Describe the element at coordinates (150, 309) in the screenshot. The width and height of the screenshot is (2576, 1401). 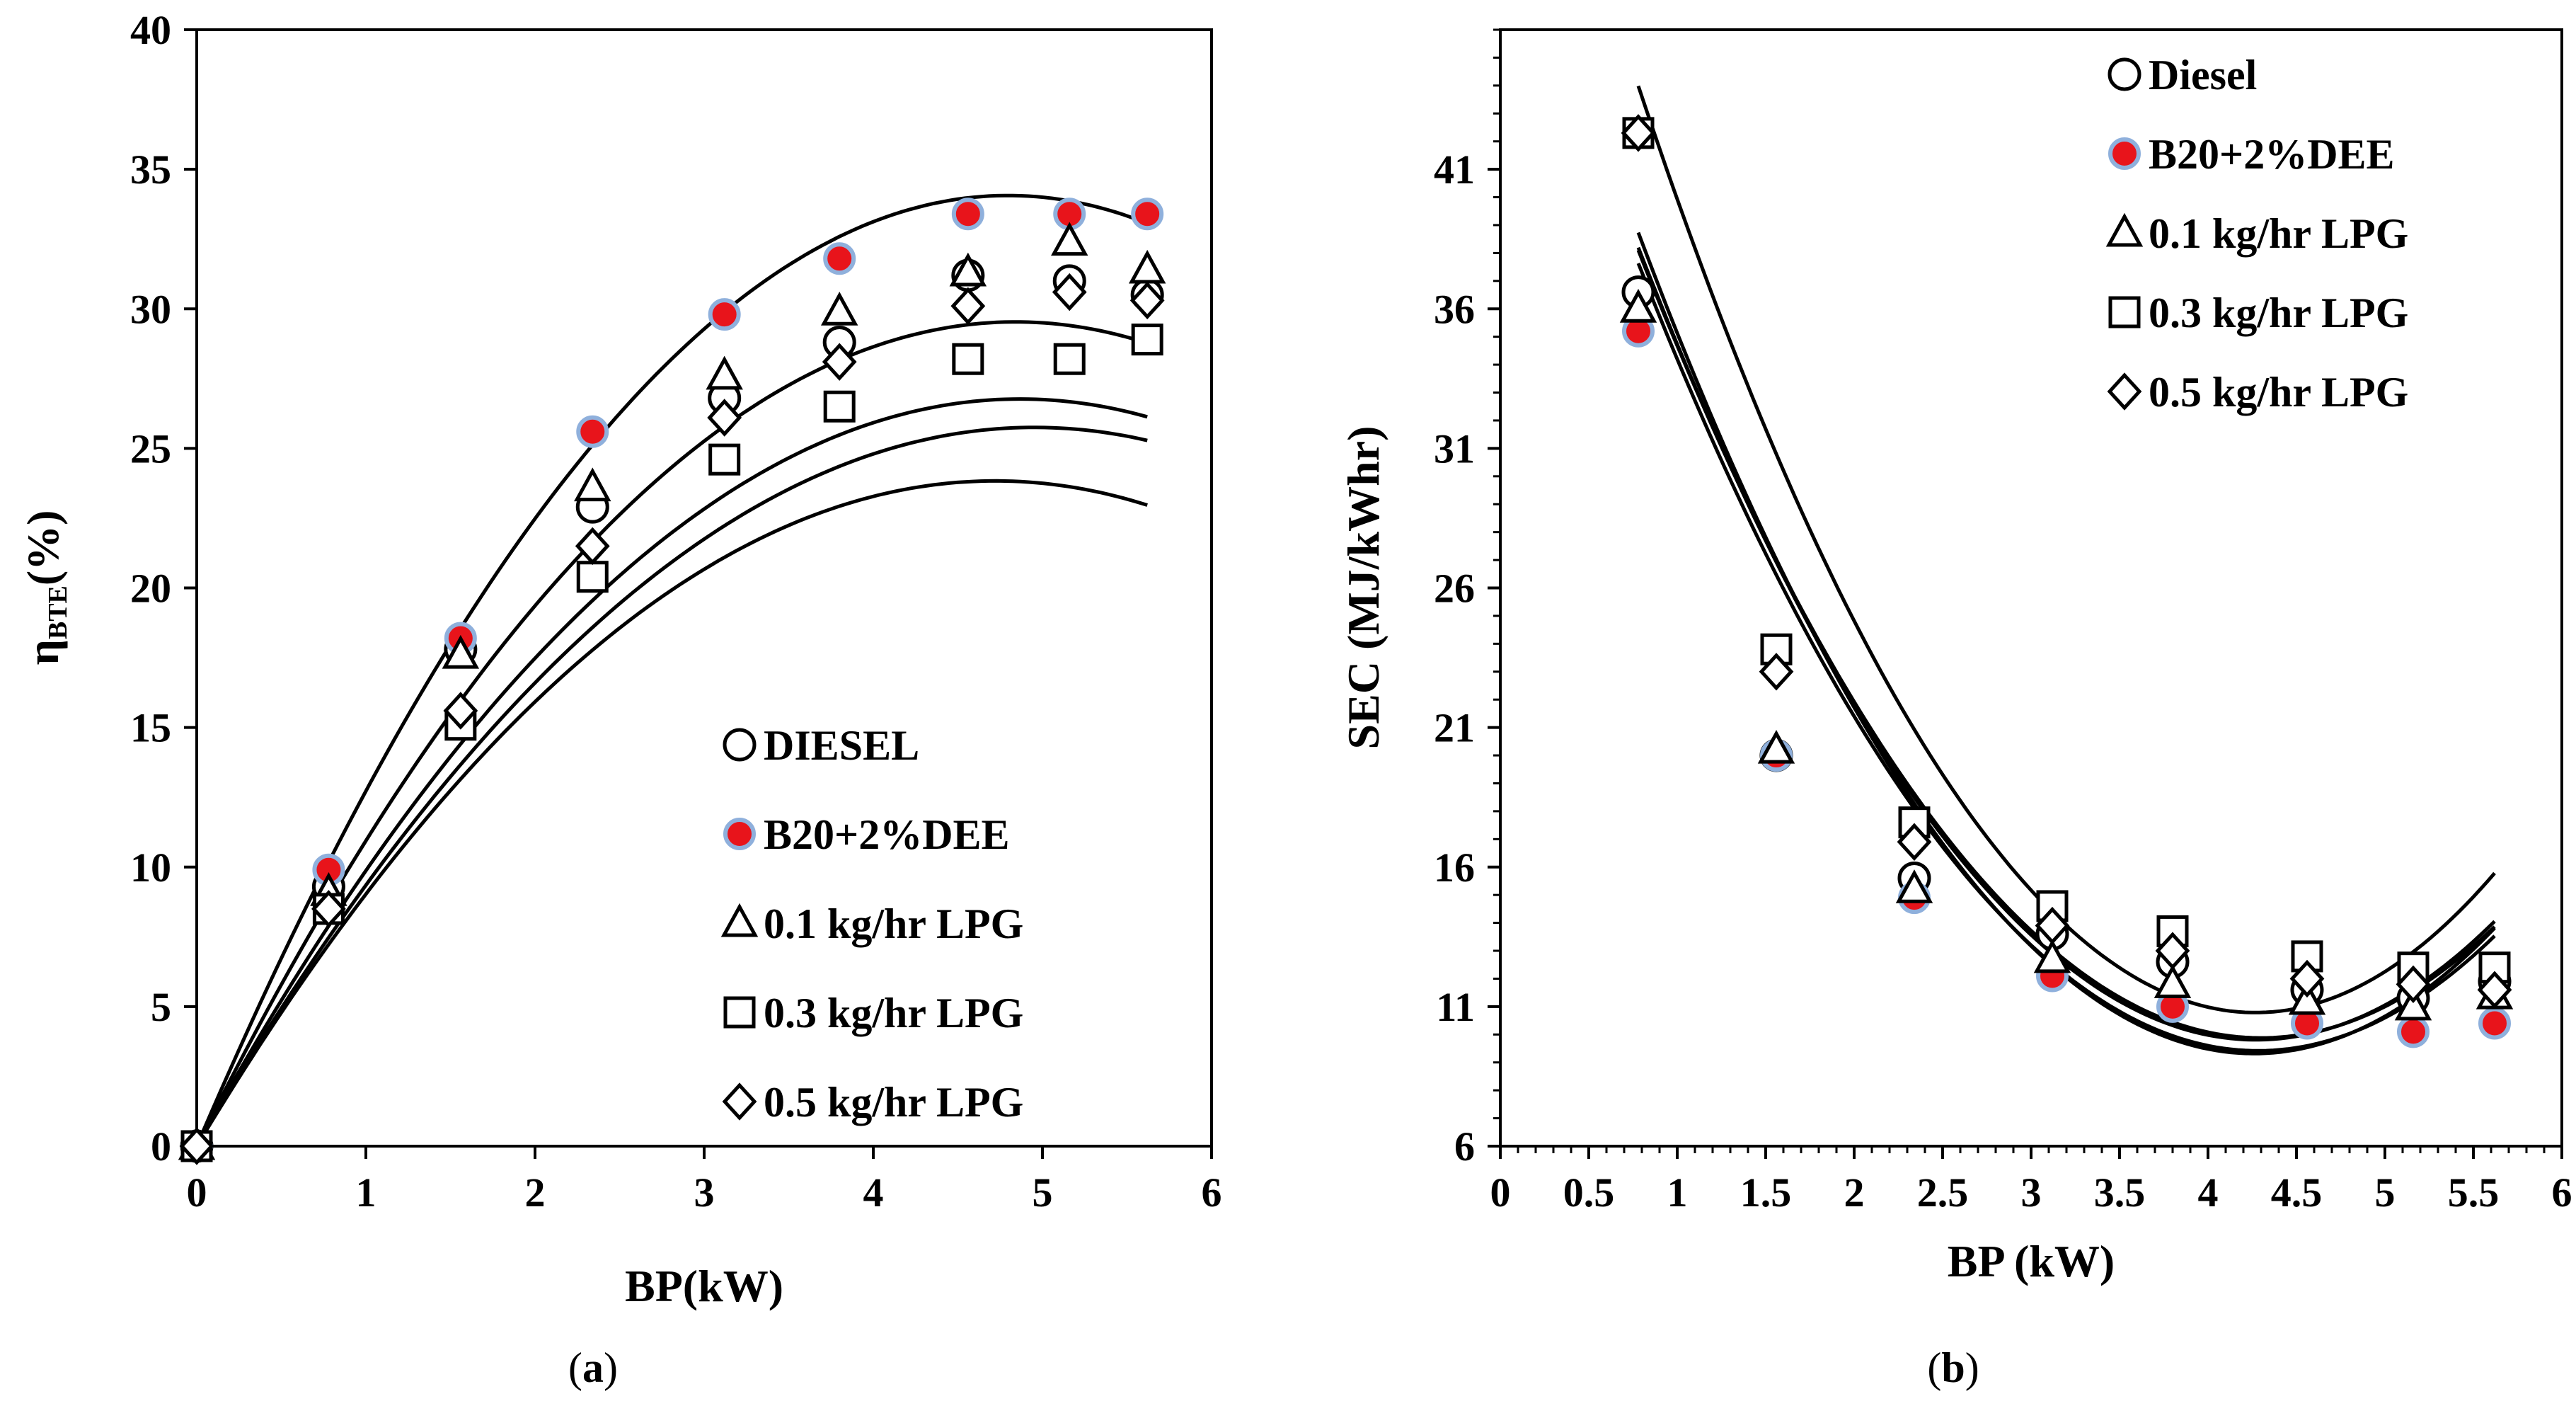
I see `chart-a-y-tick-label: 30` at that location.